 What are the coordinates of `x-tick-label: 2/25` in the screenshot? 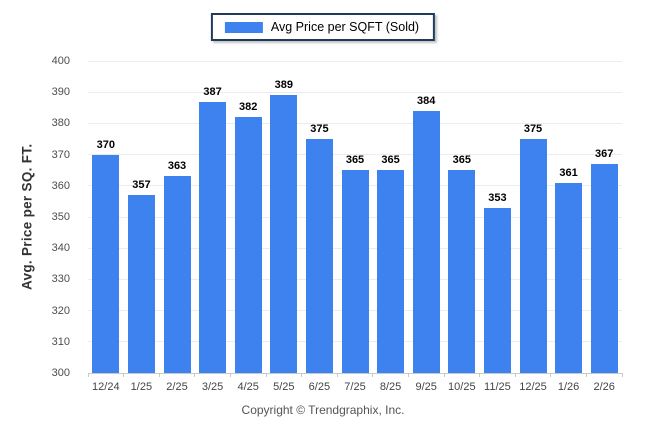 It's located at (177, 387).